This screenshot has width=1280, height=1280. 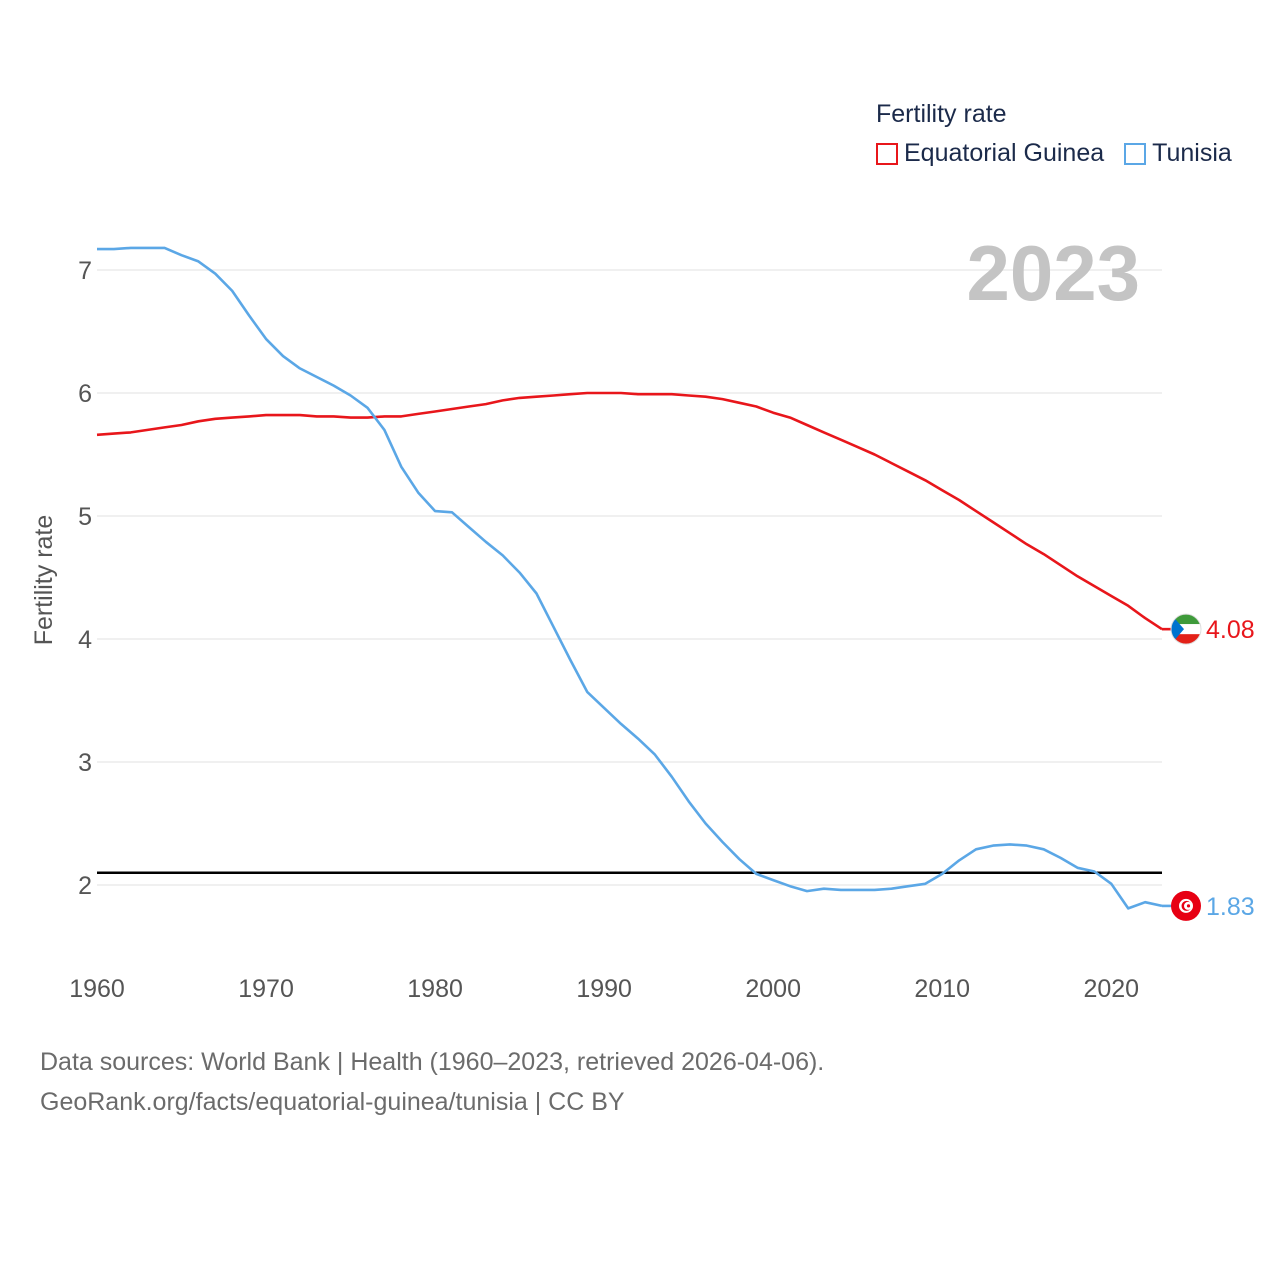 I want to click on y-tick-label: 7, so click(x=85, y=271).